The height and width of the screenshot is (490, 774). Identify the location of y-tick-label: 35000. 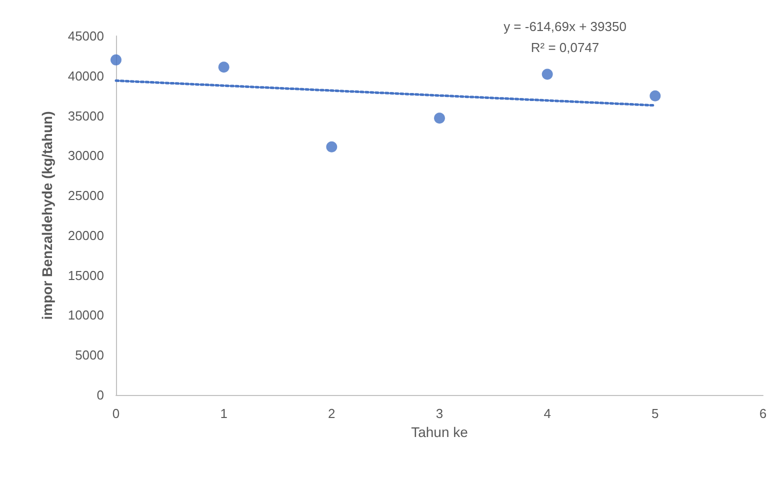
(86, 116).